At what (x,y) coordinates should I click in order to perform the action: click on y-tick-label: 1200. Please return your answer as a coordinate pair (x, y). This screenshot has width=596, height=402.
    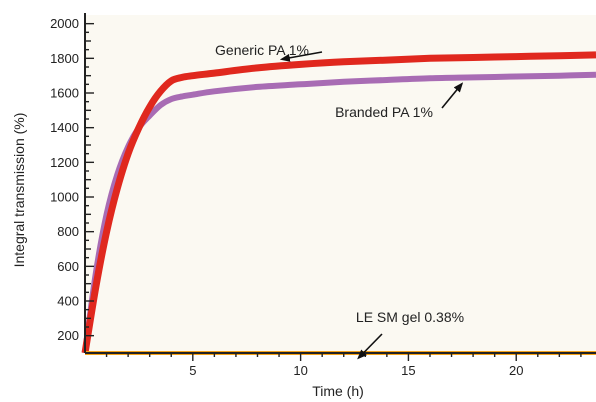
    Looking at the image, I should click on (64, 162).